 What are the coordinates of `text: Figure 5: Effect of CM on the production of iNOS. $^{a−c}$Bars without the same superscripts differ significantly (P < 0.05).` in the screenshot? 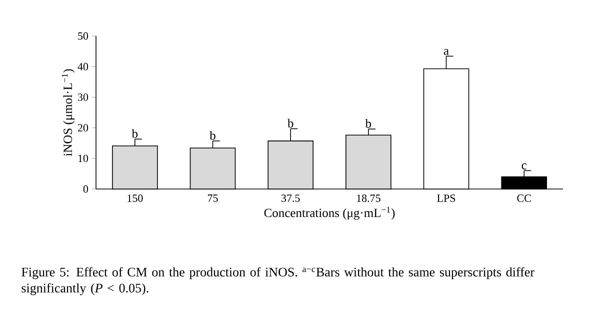 It's located at (278, 281).